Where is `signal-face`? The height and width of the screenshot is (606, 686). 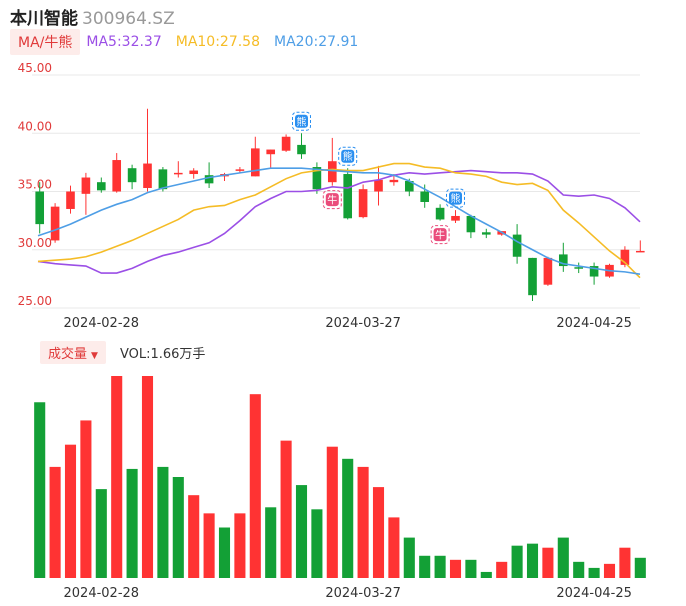
signal-face is located at coordinates (301, 121).